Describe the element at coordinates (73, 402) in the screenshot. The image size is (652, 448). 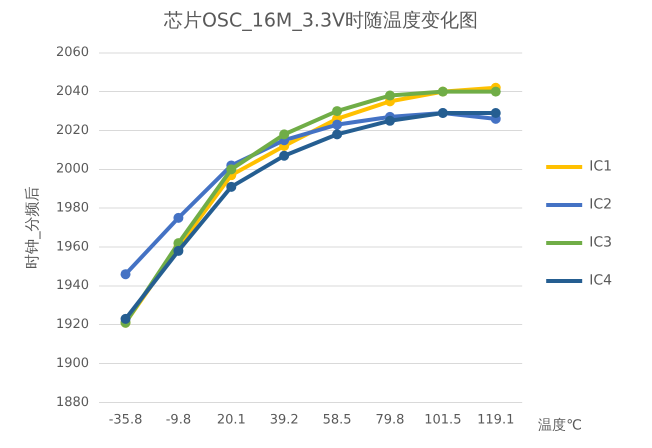
I see `y-tick-label: 1880` at that location.